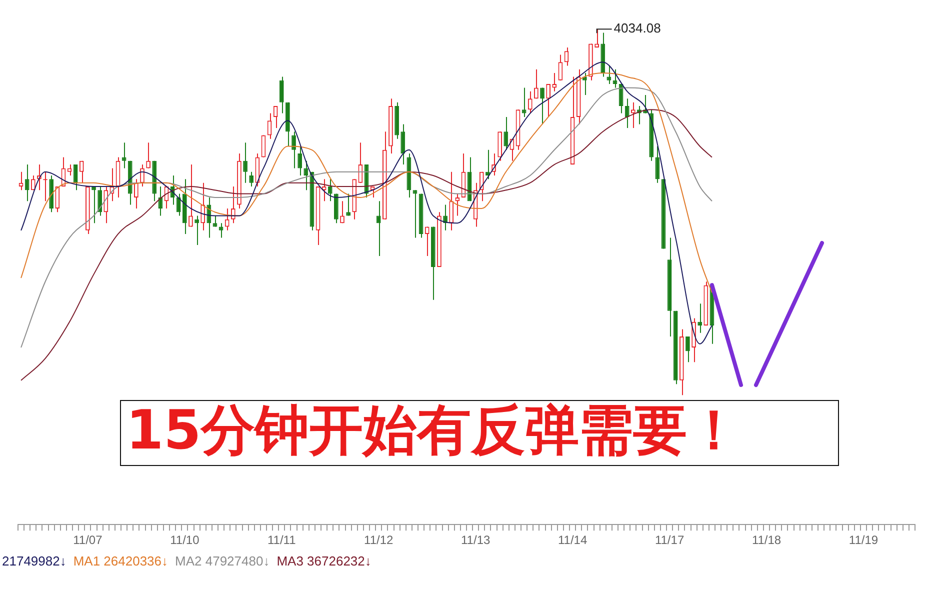 The height and width of the screenshot is (599, 932). Describe the element at coordinates (222, 561) in the screenshot. I see `text: MA2 47927480↓` at that location.